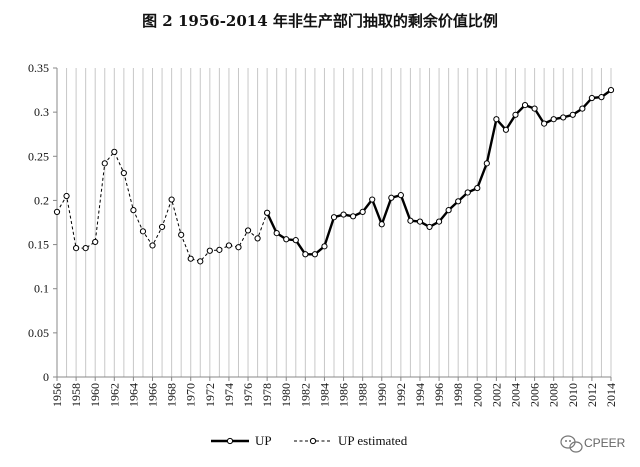 This screenshot has height=467, width=640. What do you see at coordinates (38, 68) in the screenshot?
I see `y-tick-label: 0.35` at bounding box center [38, 68].